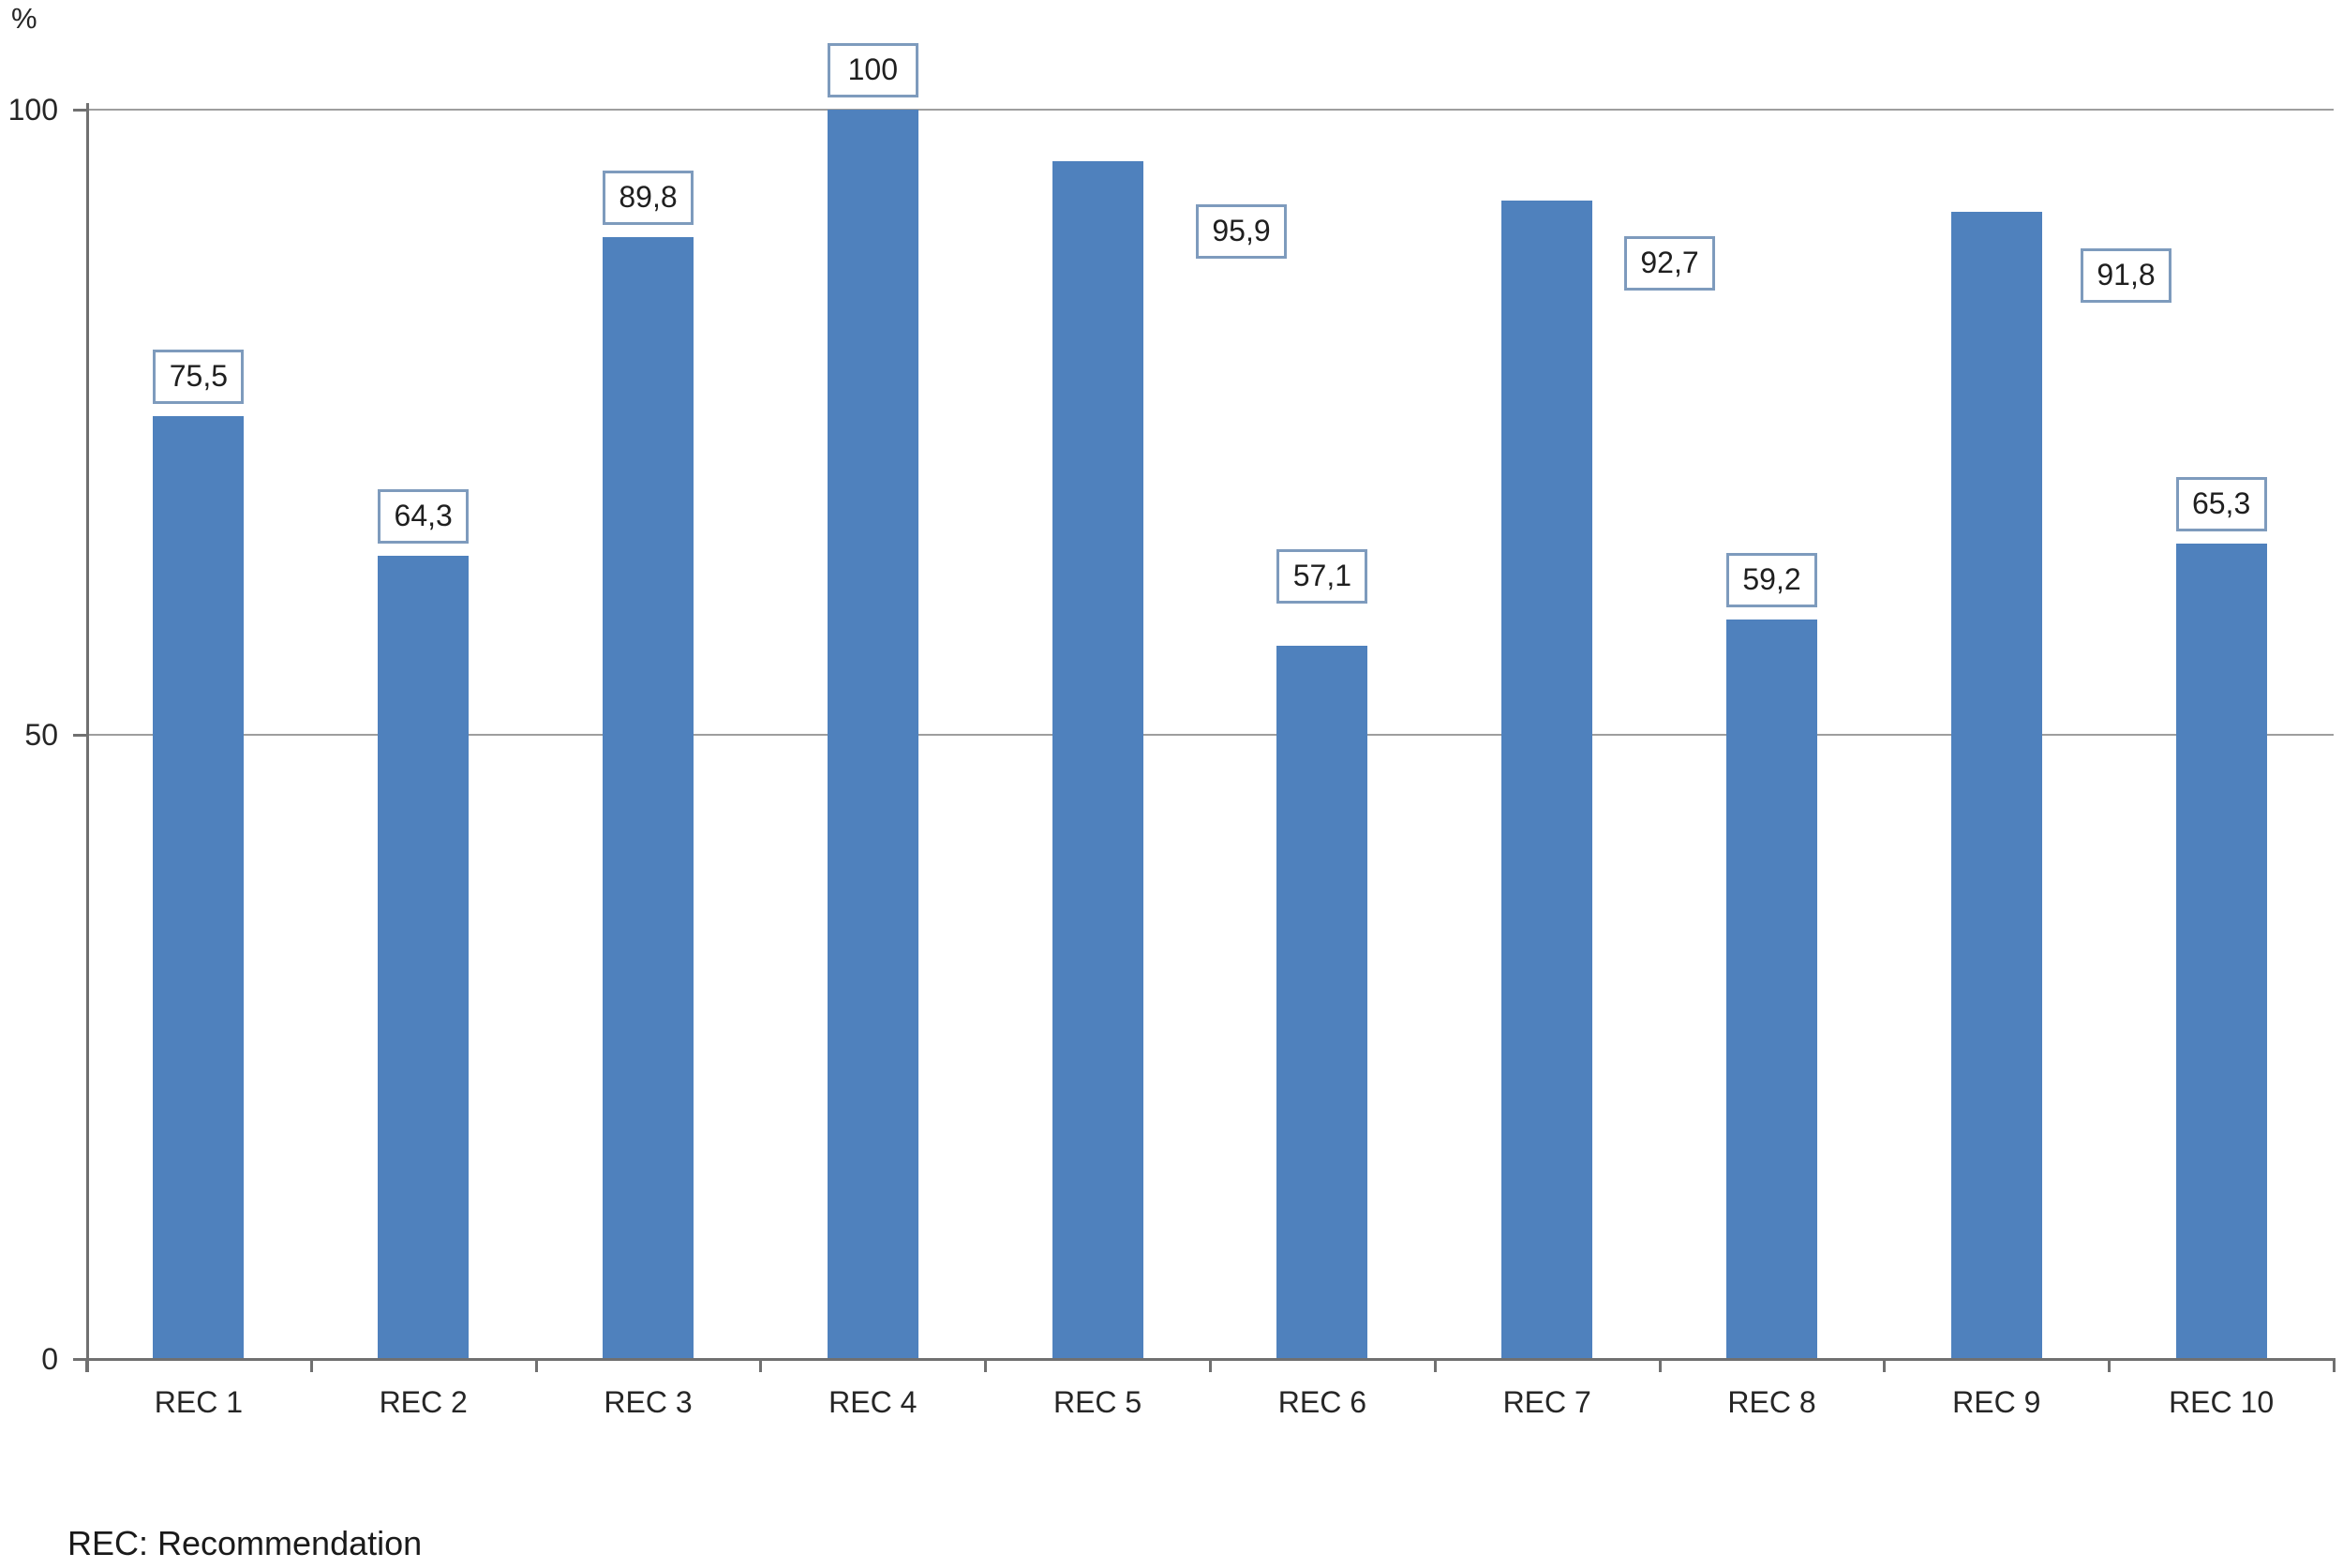 This screenshot has height=1568, width=2343. I want to click on y-tick-label-0: 0, so click(49, 1359).